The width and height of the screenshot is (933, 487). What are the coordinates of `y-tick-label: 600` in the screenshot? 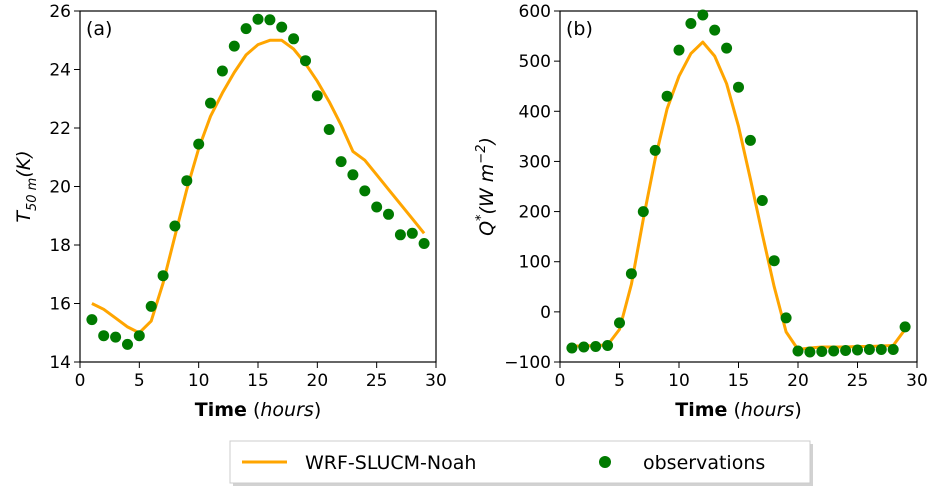 It's located at (535, 12).